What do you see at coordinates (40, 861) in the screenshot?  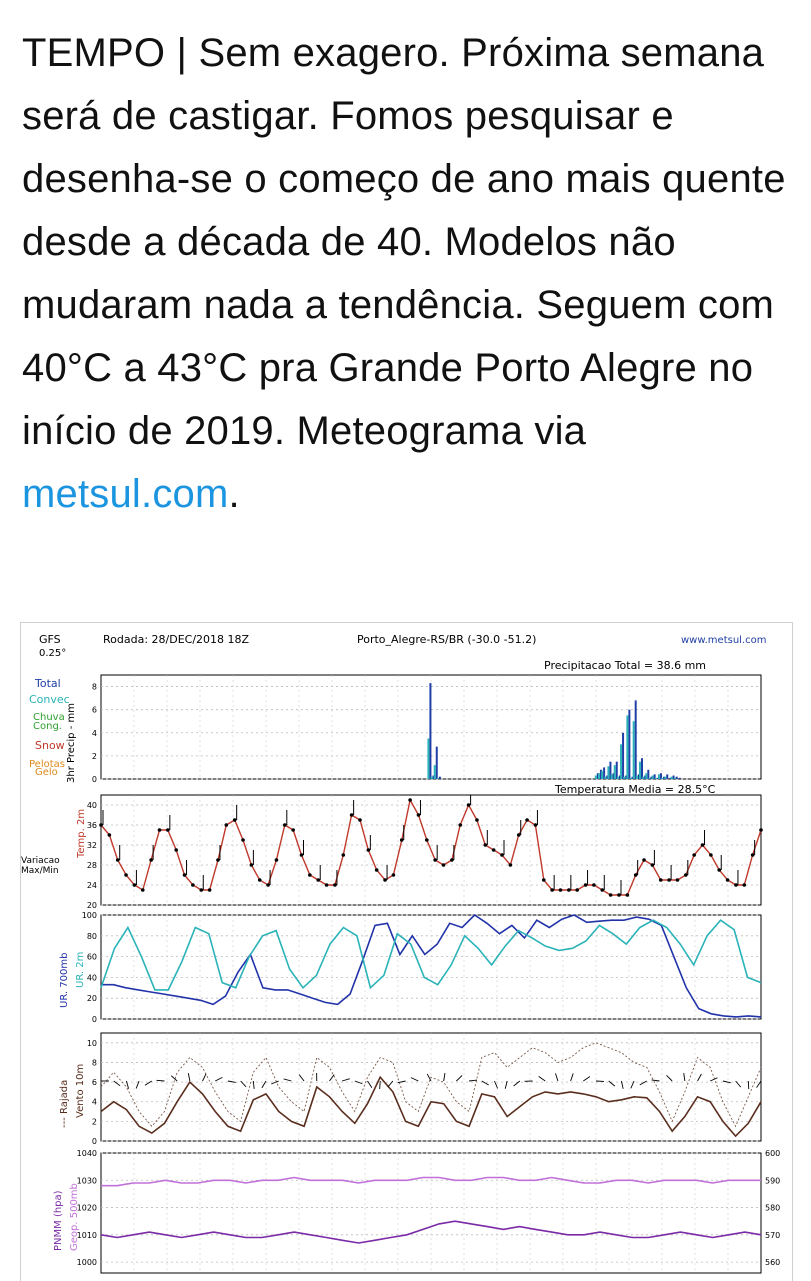 I see `variacao-label: Variacao` at bounding box center [40, 861].